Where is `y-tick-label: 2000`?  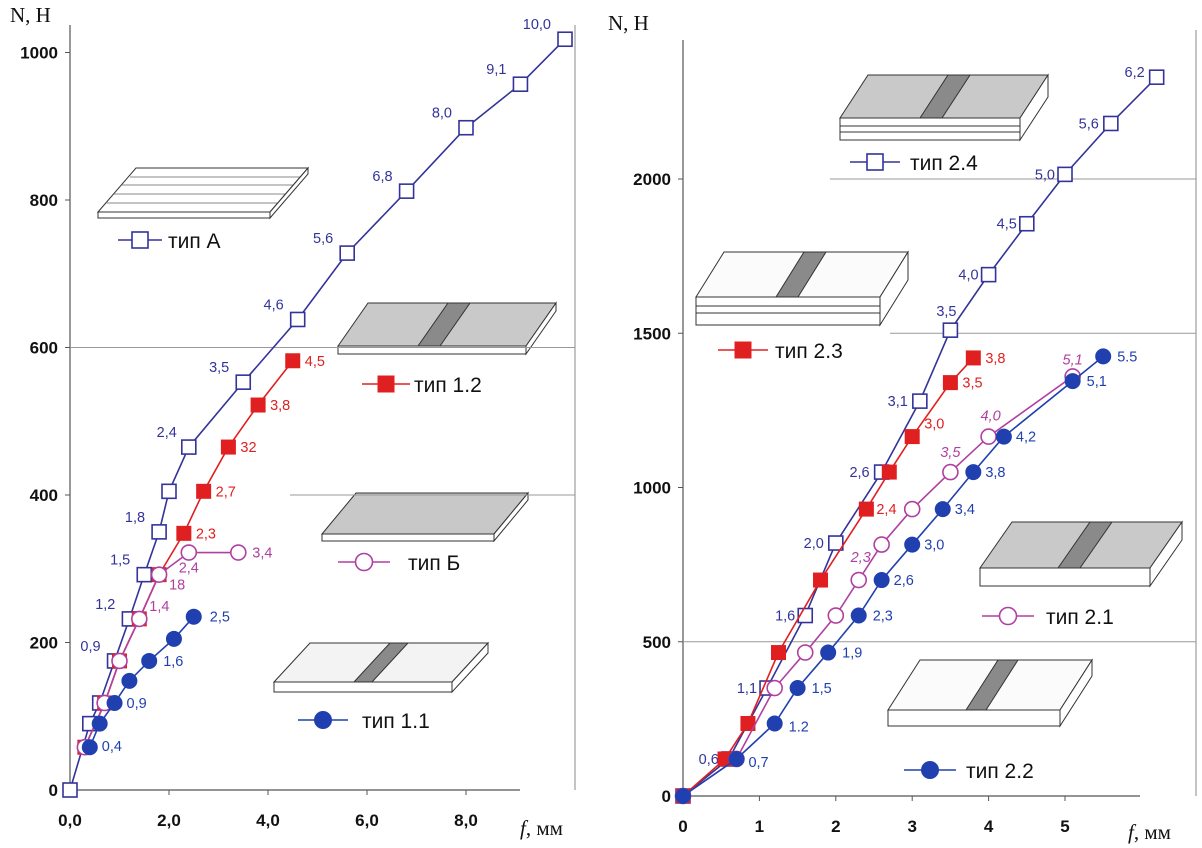 y-tick-label: 2000 is located at coordinates (652, 179).